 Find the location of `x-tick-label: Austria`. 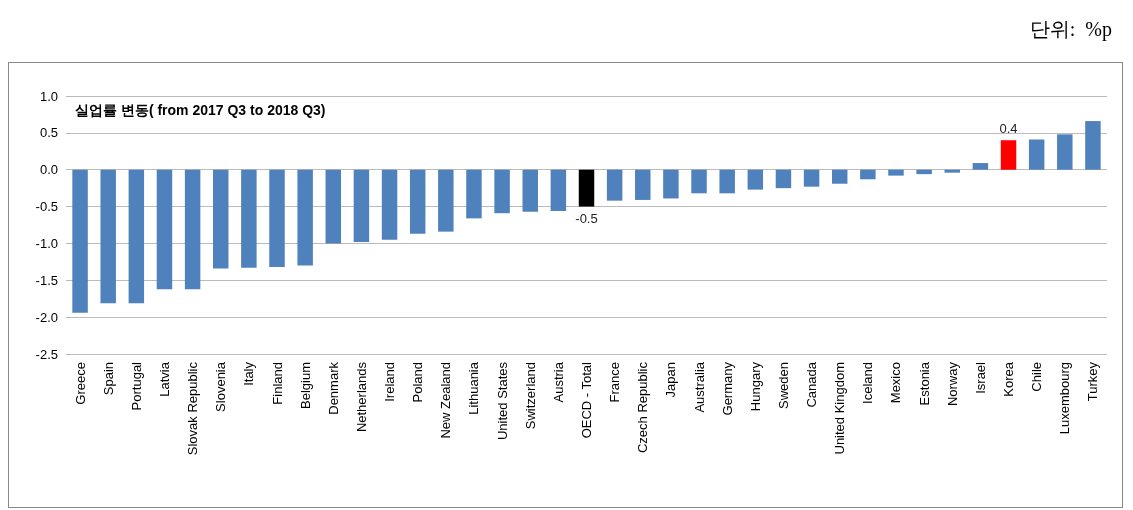

x-tick-label: Austria is located at coordinates (558, 382).